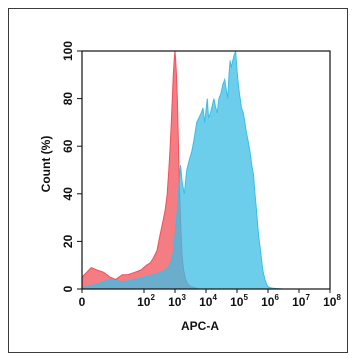 The width and height of the screenshot is (358, 358). Describe the element at coordinates (239, 301) in the screenshot. I see `x-tick-label: 10⁵` at that location.